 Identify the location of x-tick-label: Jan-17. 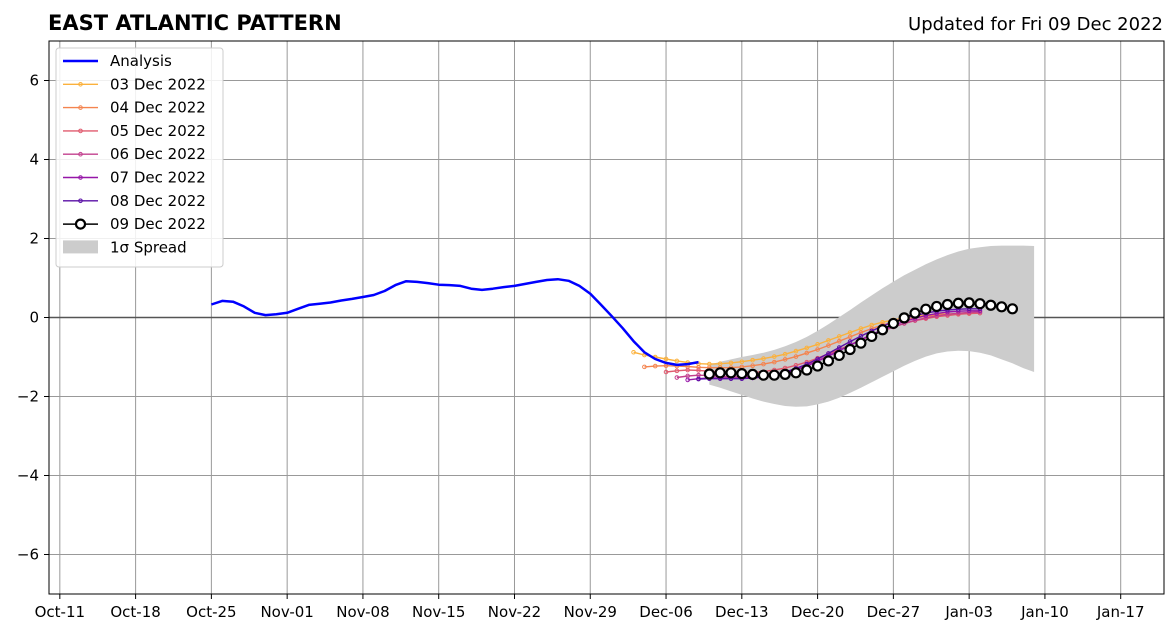
(1120, 612).